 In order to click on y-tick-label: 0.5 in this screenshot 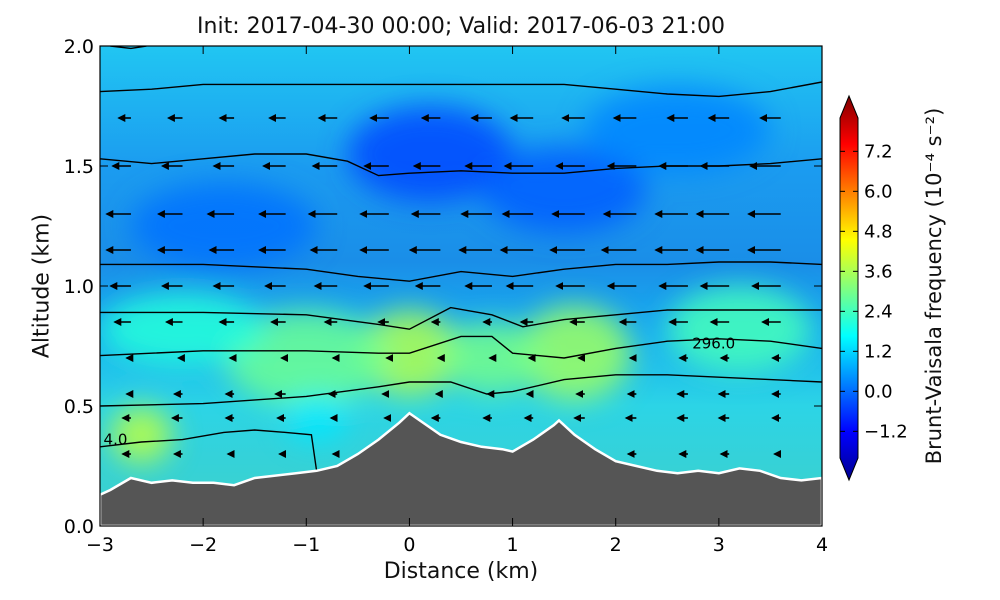, I will do `click(79, 407)`.